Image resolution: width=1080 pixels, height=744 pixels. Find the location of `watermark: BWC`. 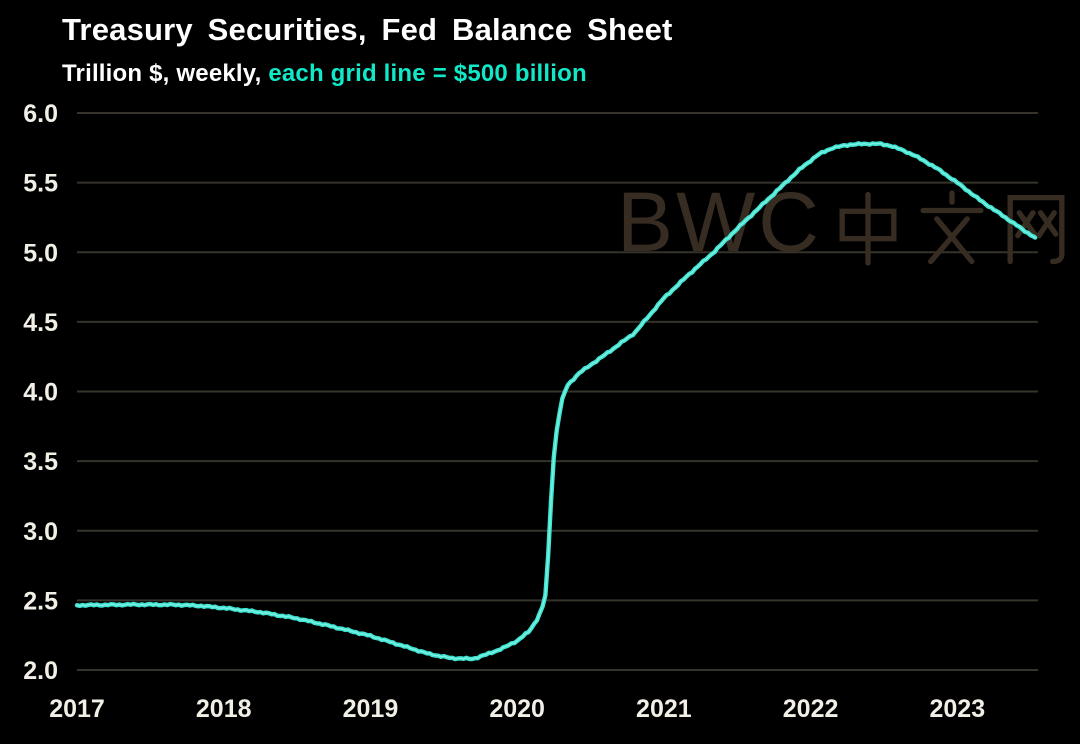

watermark: BWC is located at coordinates (845, 222).